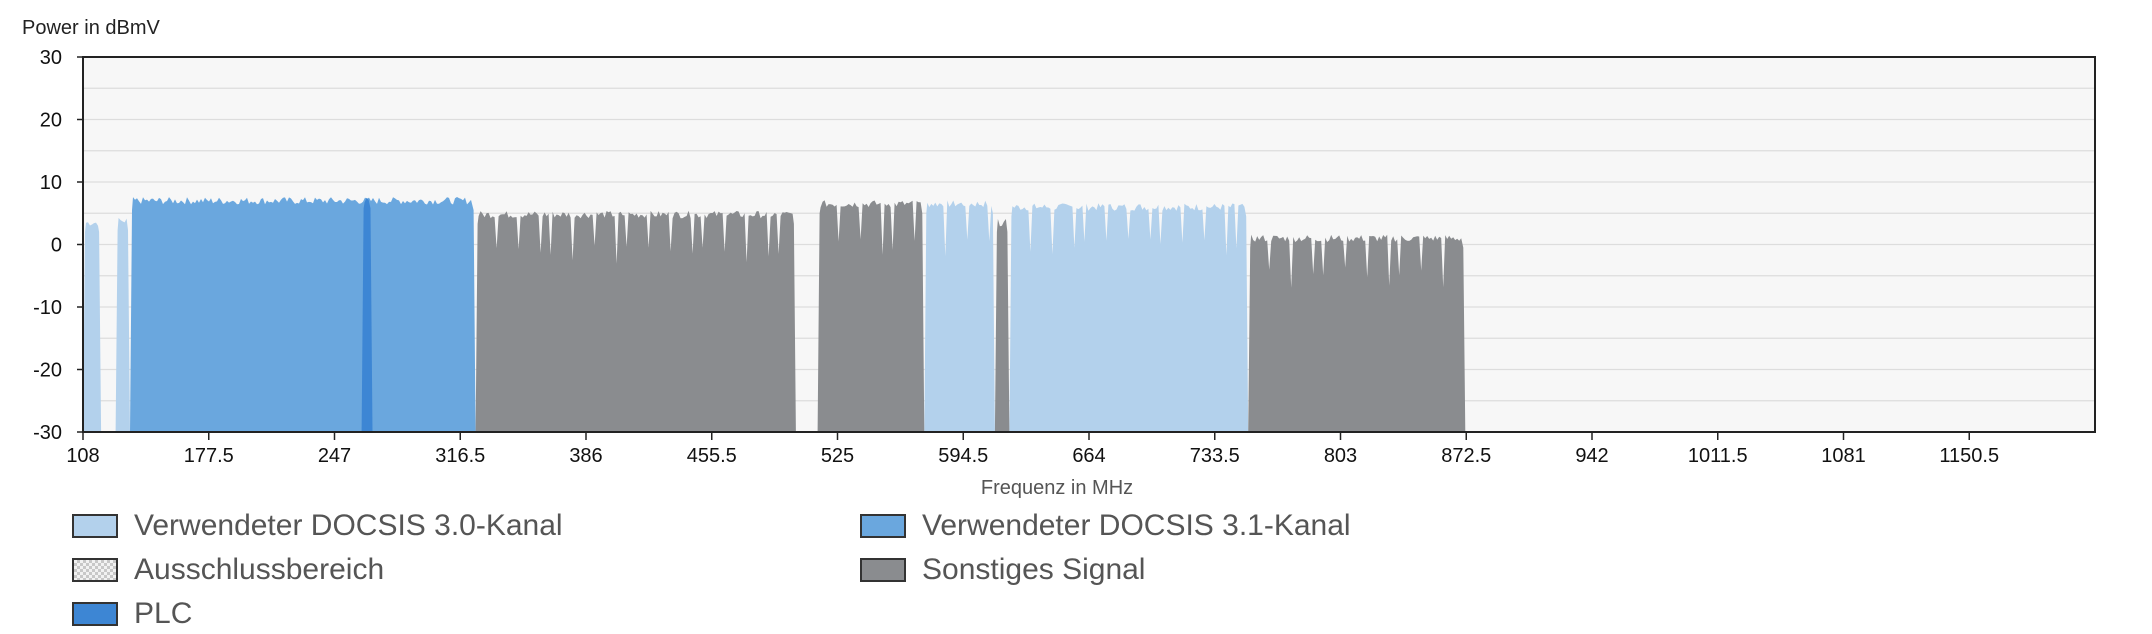 The image size is (2152, 634). I want to click on series-area-plc, so click(367, 314).